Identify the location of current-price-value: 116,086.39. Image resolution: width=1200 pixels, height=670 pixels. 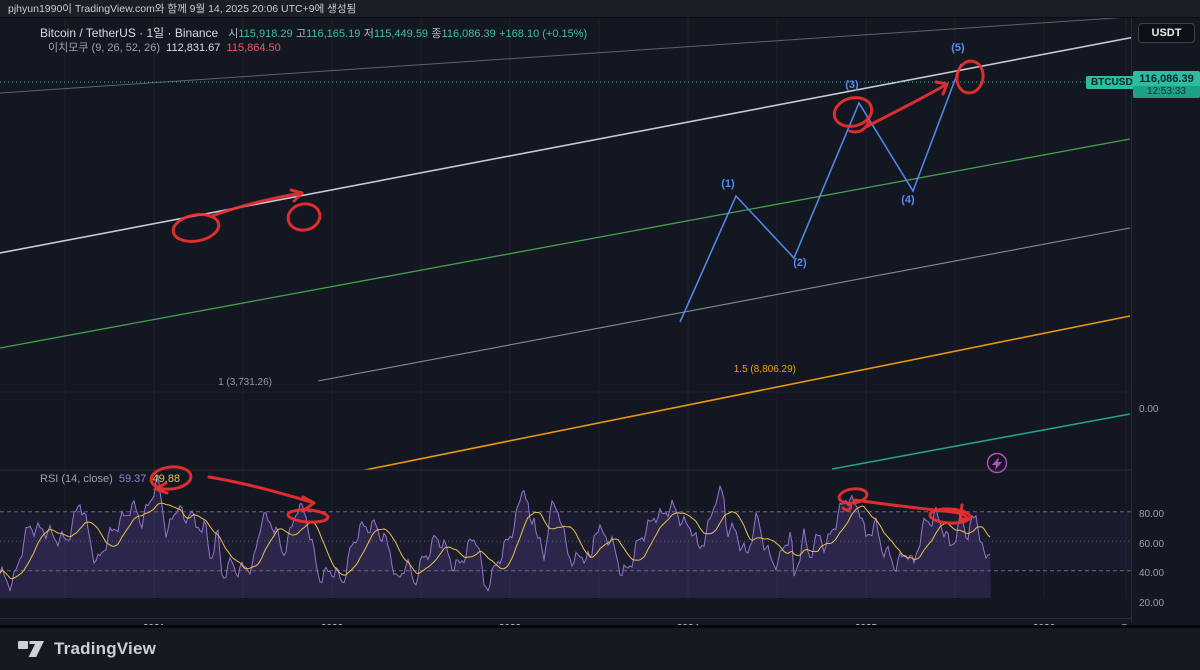
(1166, 78).